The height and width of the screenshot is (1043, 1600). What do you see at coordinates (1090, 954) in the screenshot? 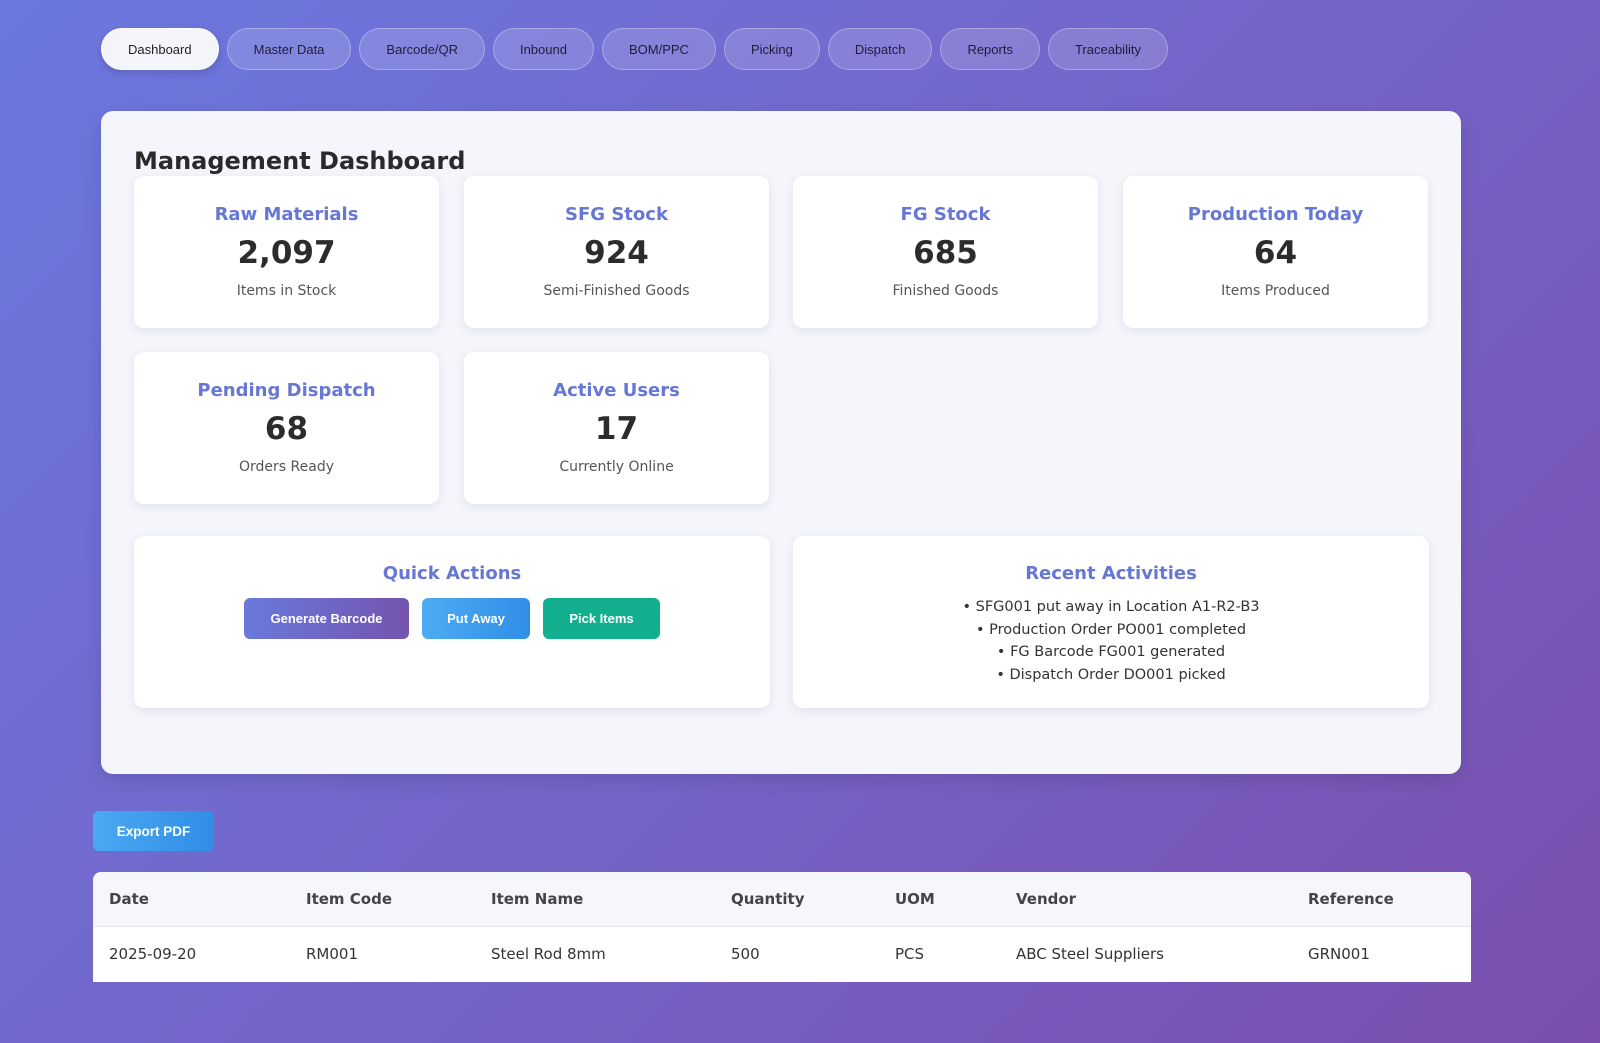
I see `cell-vendor: ABC Steel Suppliers` at bounding box center [1090, 954].